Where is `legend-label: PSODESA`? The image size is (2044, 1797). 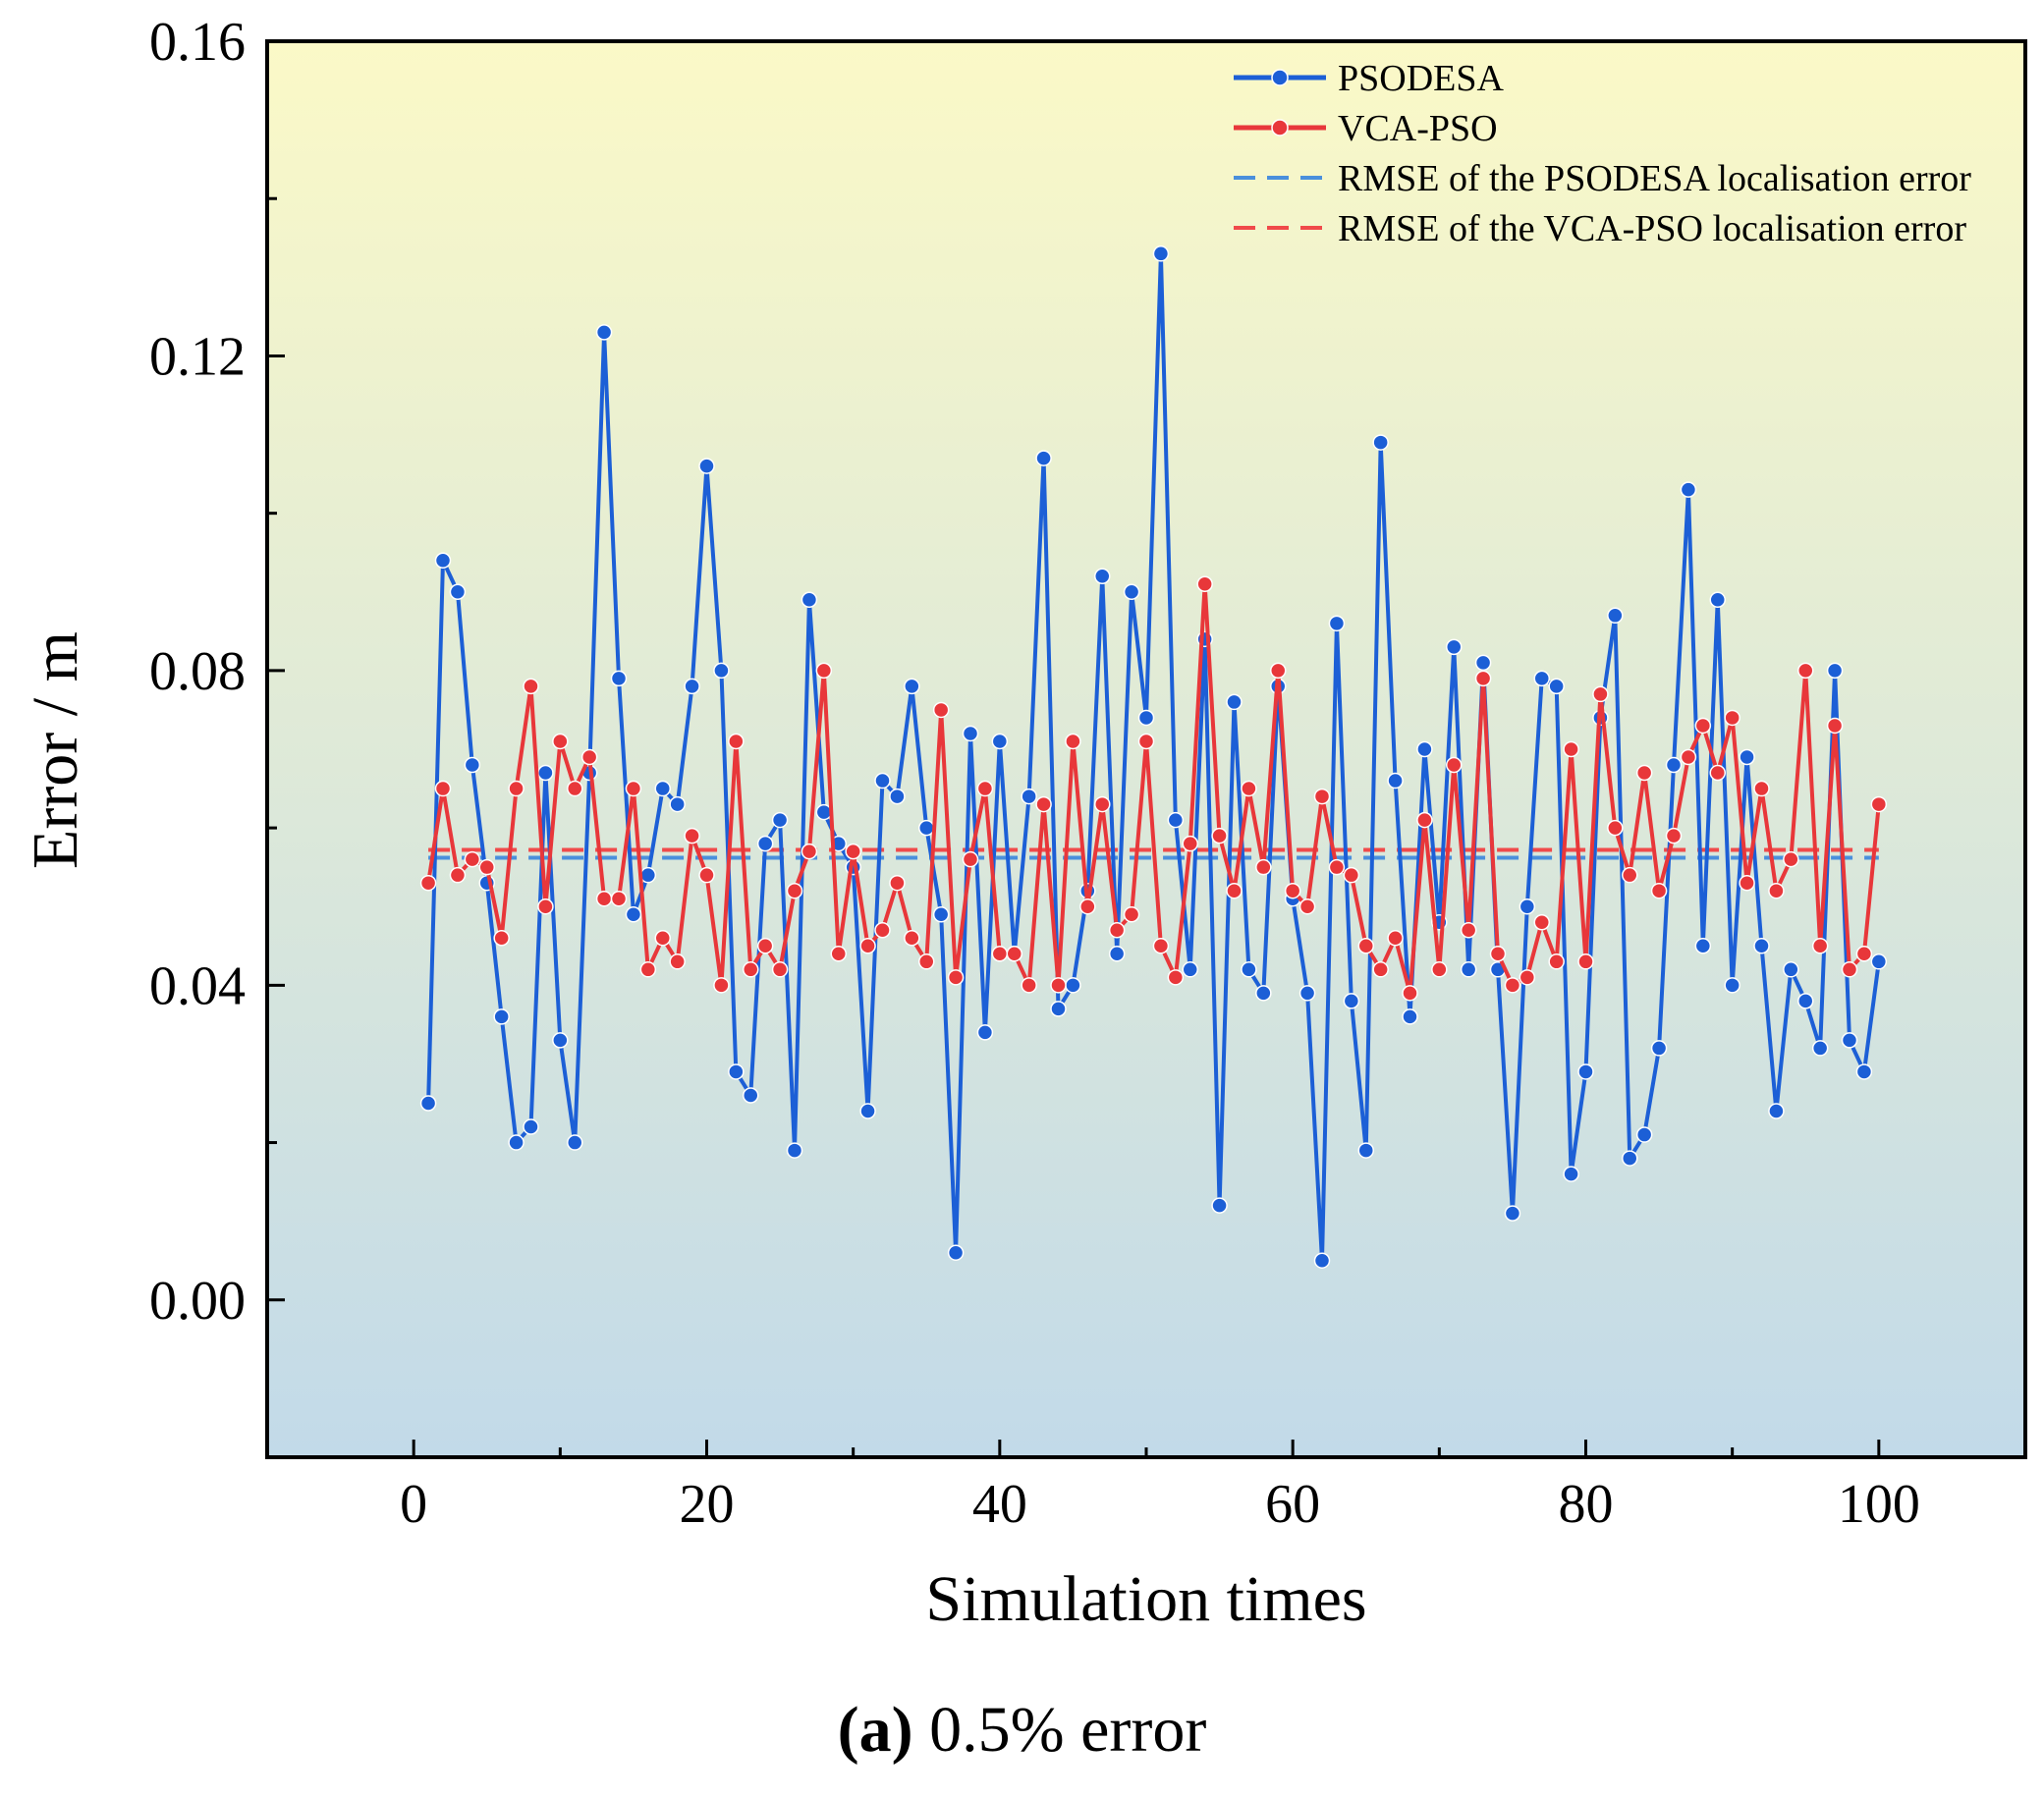
legend-label: PSODESA is located at coordinates (1421, 78).